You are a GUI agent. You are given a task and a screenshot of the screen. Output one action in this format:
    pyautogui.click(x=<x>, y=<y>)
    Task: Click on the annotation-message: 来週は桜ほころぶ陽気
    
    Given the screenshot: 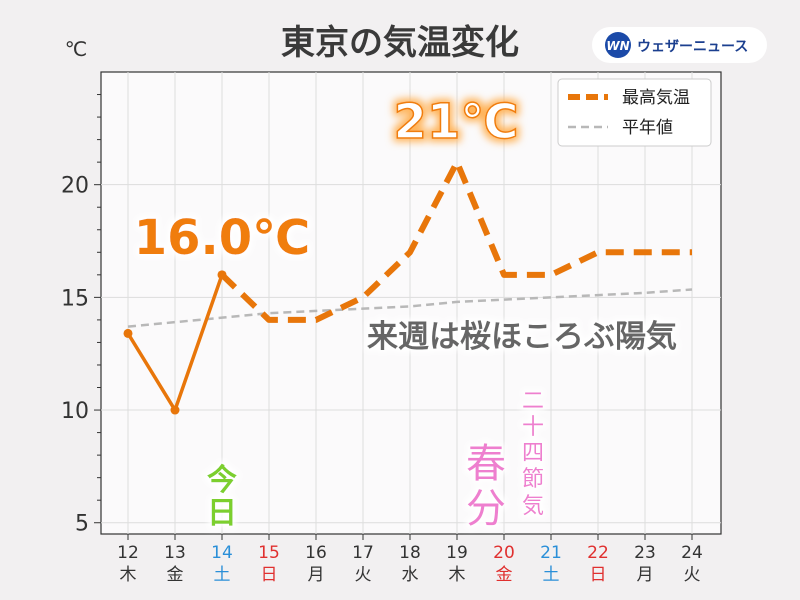 What is the action you would take?
    pyautogui.click(x=522, y=337)
    